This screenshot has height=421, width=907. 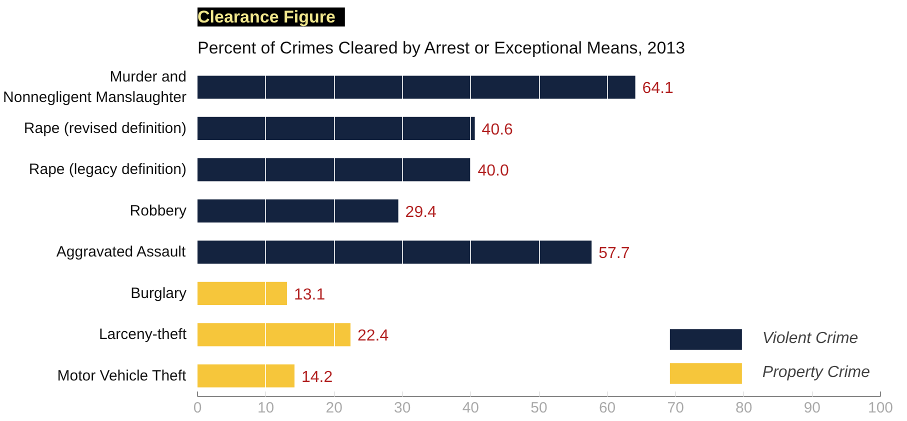 I want to click on y-tick-label: Rape (legacy definition), so click(x=107, y=169).